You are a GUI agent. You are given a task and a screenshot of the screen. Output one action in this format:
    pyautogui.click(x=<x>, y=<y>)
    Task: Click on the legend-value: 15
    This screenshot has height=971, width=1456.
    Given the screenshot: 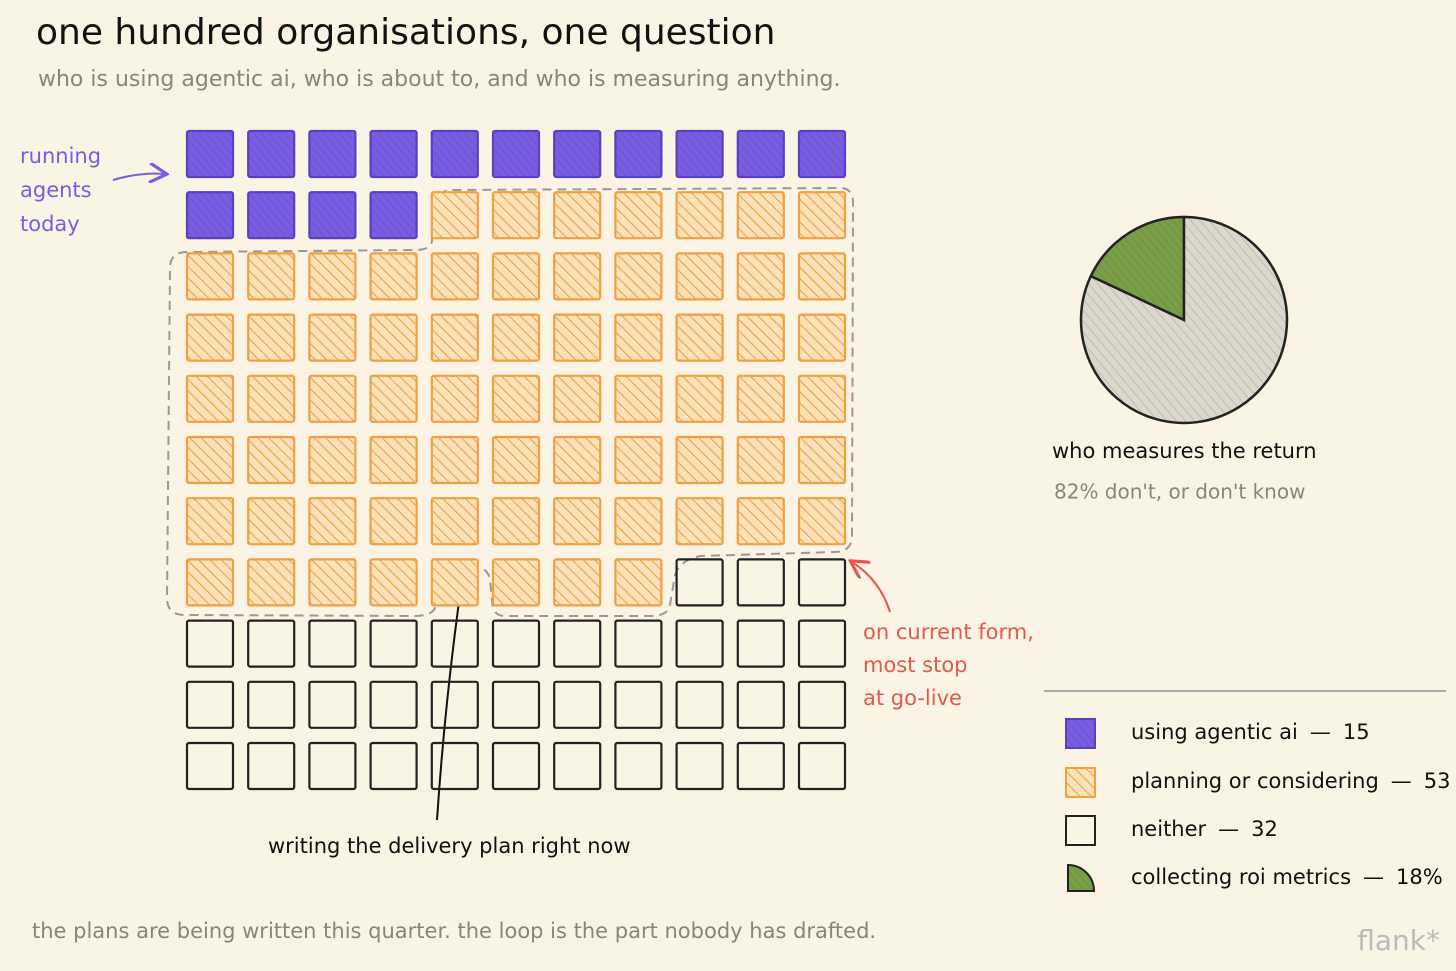 What is the action you would take?
    pyautogui.click(x=1356, y=732)
    